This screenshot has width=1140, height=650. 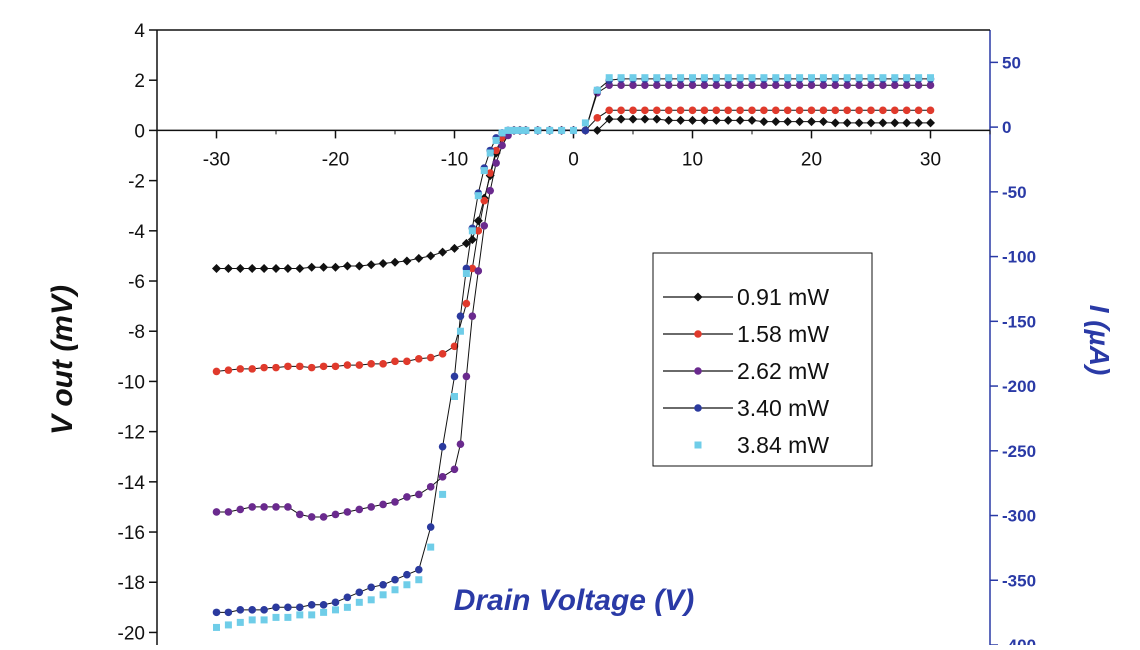 I want to click on y2-tick-label: -350, so click(x=1019, y=580).